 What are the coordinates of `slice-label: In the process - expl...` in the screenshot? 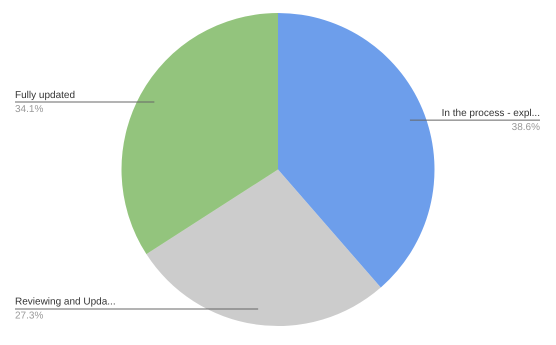 It's located at (491, 113).